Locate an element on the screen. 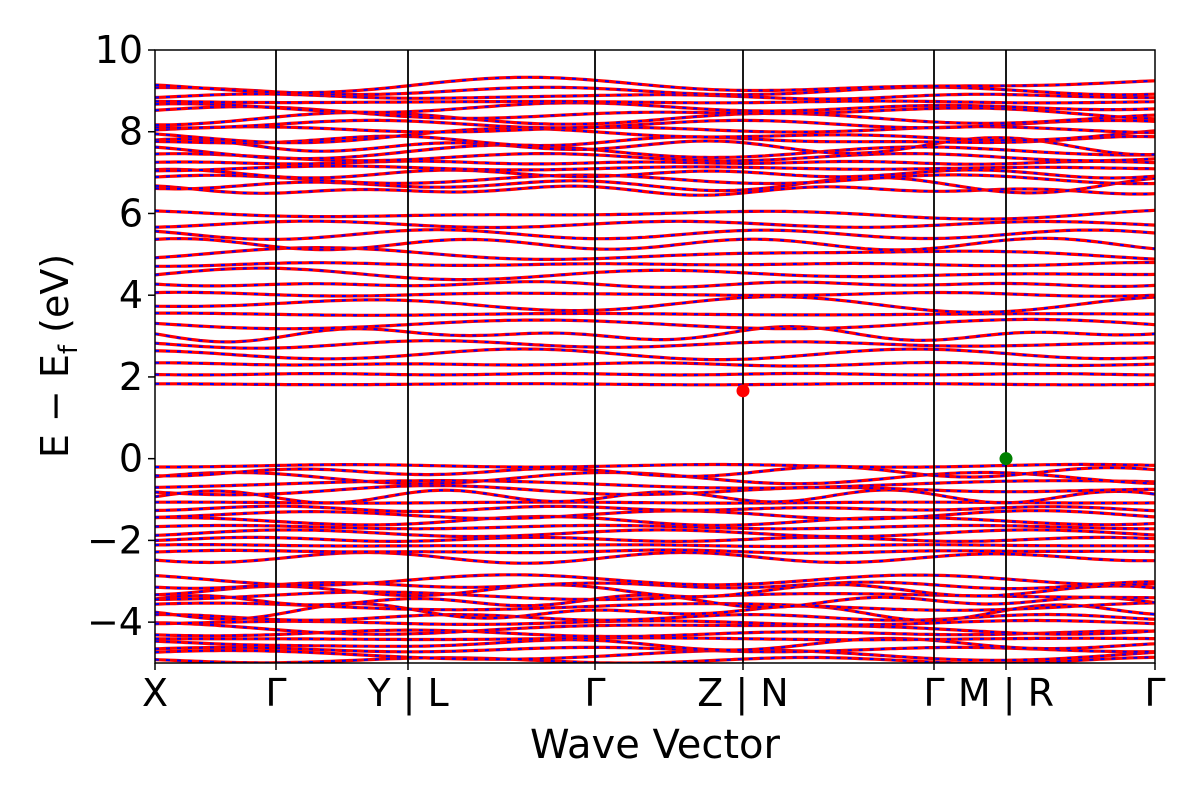  x-tick-label: X is located at coordinates (155, 693).